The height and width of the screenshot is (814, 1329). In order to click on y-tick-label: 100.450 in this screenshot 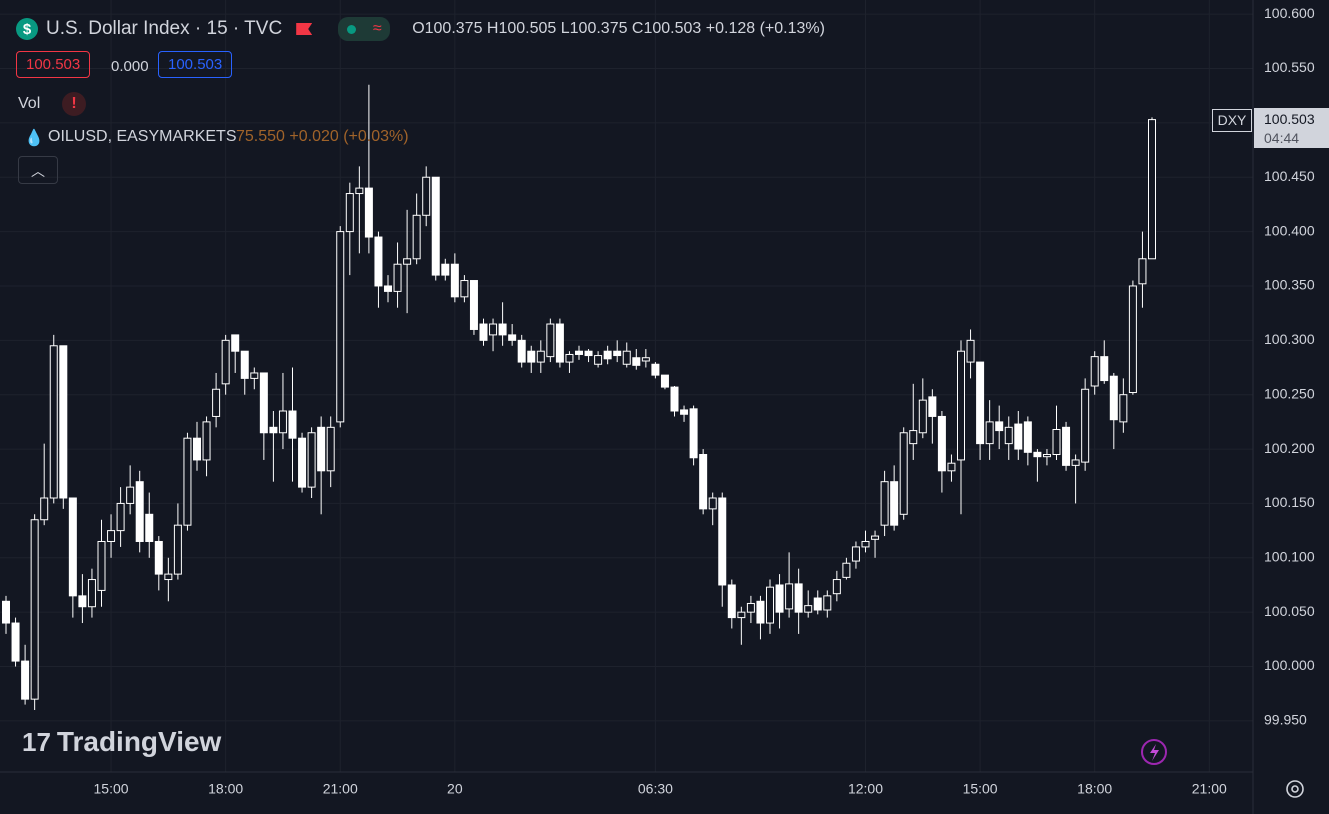, I will do `click(1289, 176)`.